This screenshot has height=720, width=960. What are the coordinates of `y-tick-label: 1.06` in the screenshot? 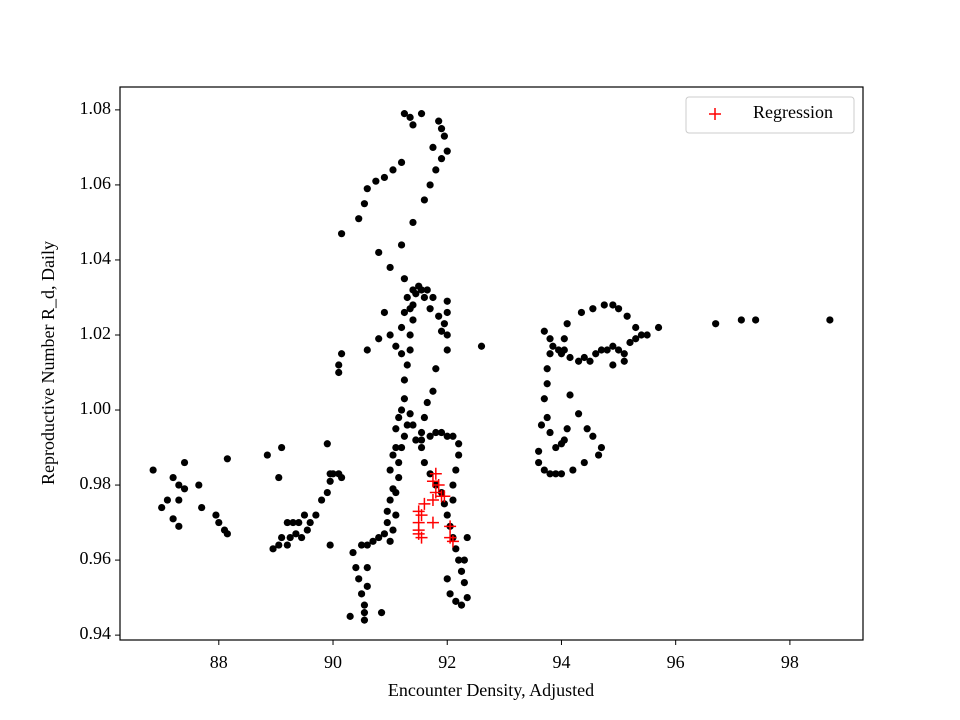 It's located at (96, 183).